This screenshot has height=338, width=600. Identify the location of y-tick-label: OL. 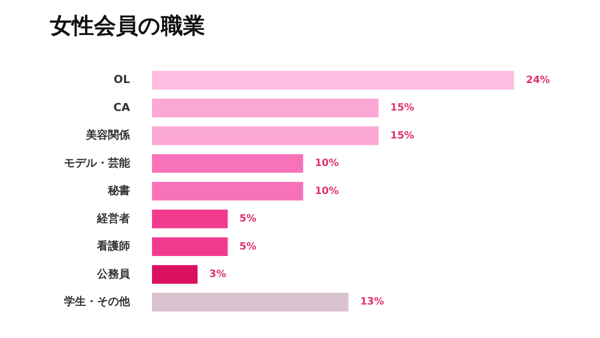
(122, 79).